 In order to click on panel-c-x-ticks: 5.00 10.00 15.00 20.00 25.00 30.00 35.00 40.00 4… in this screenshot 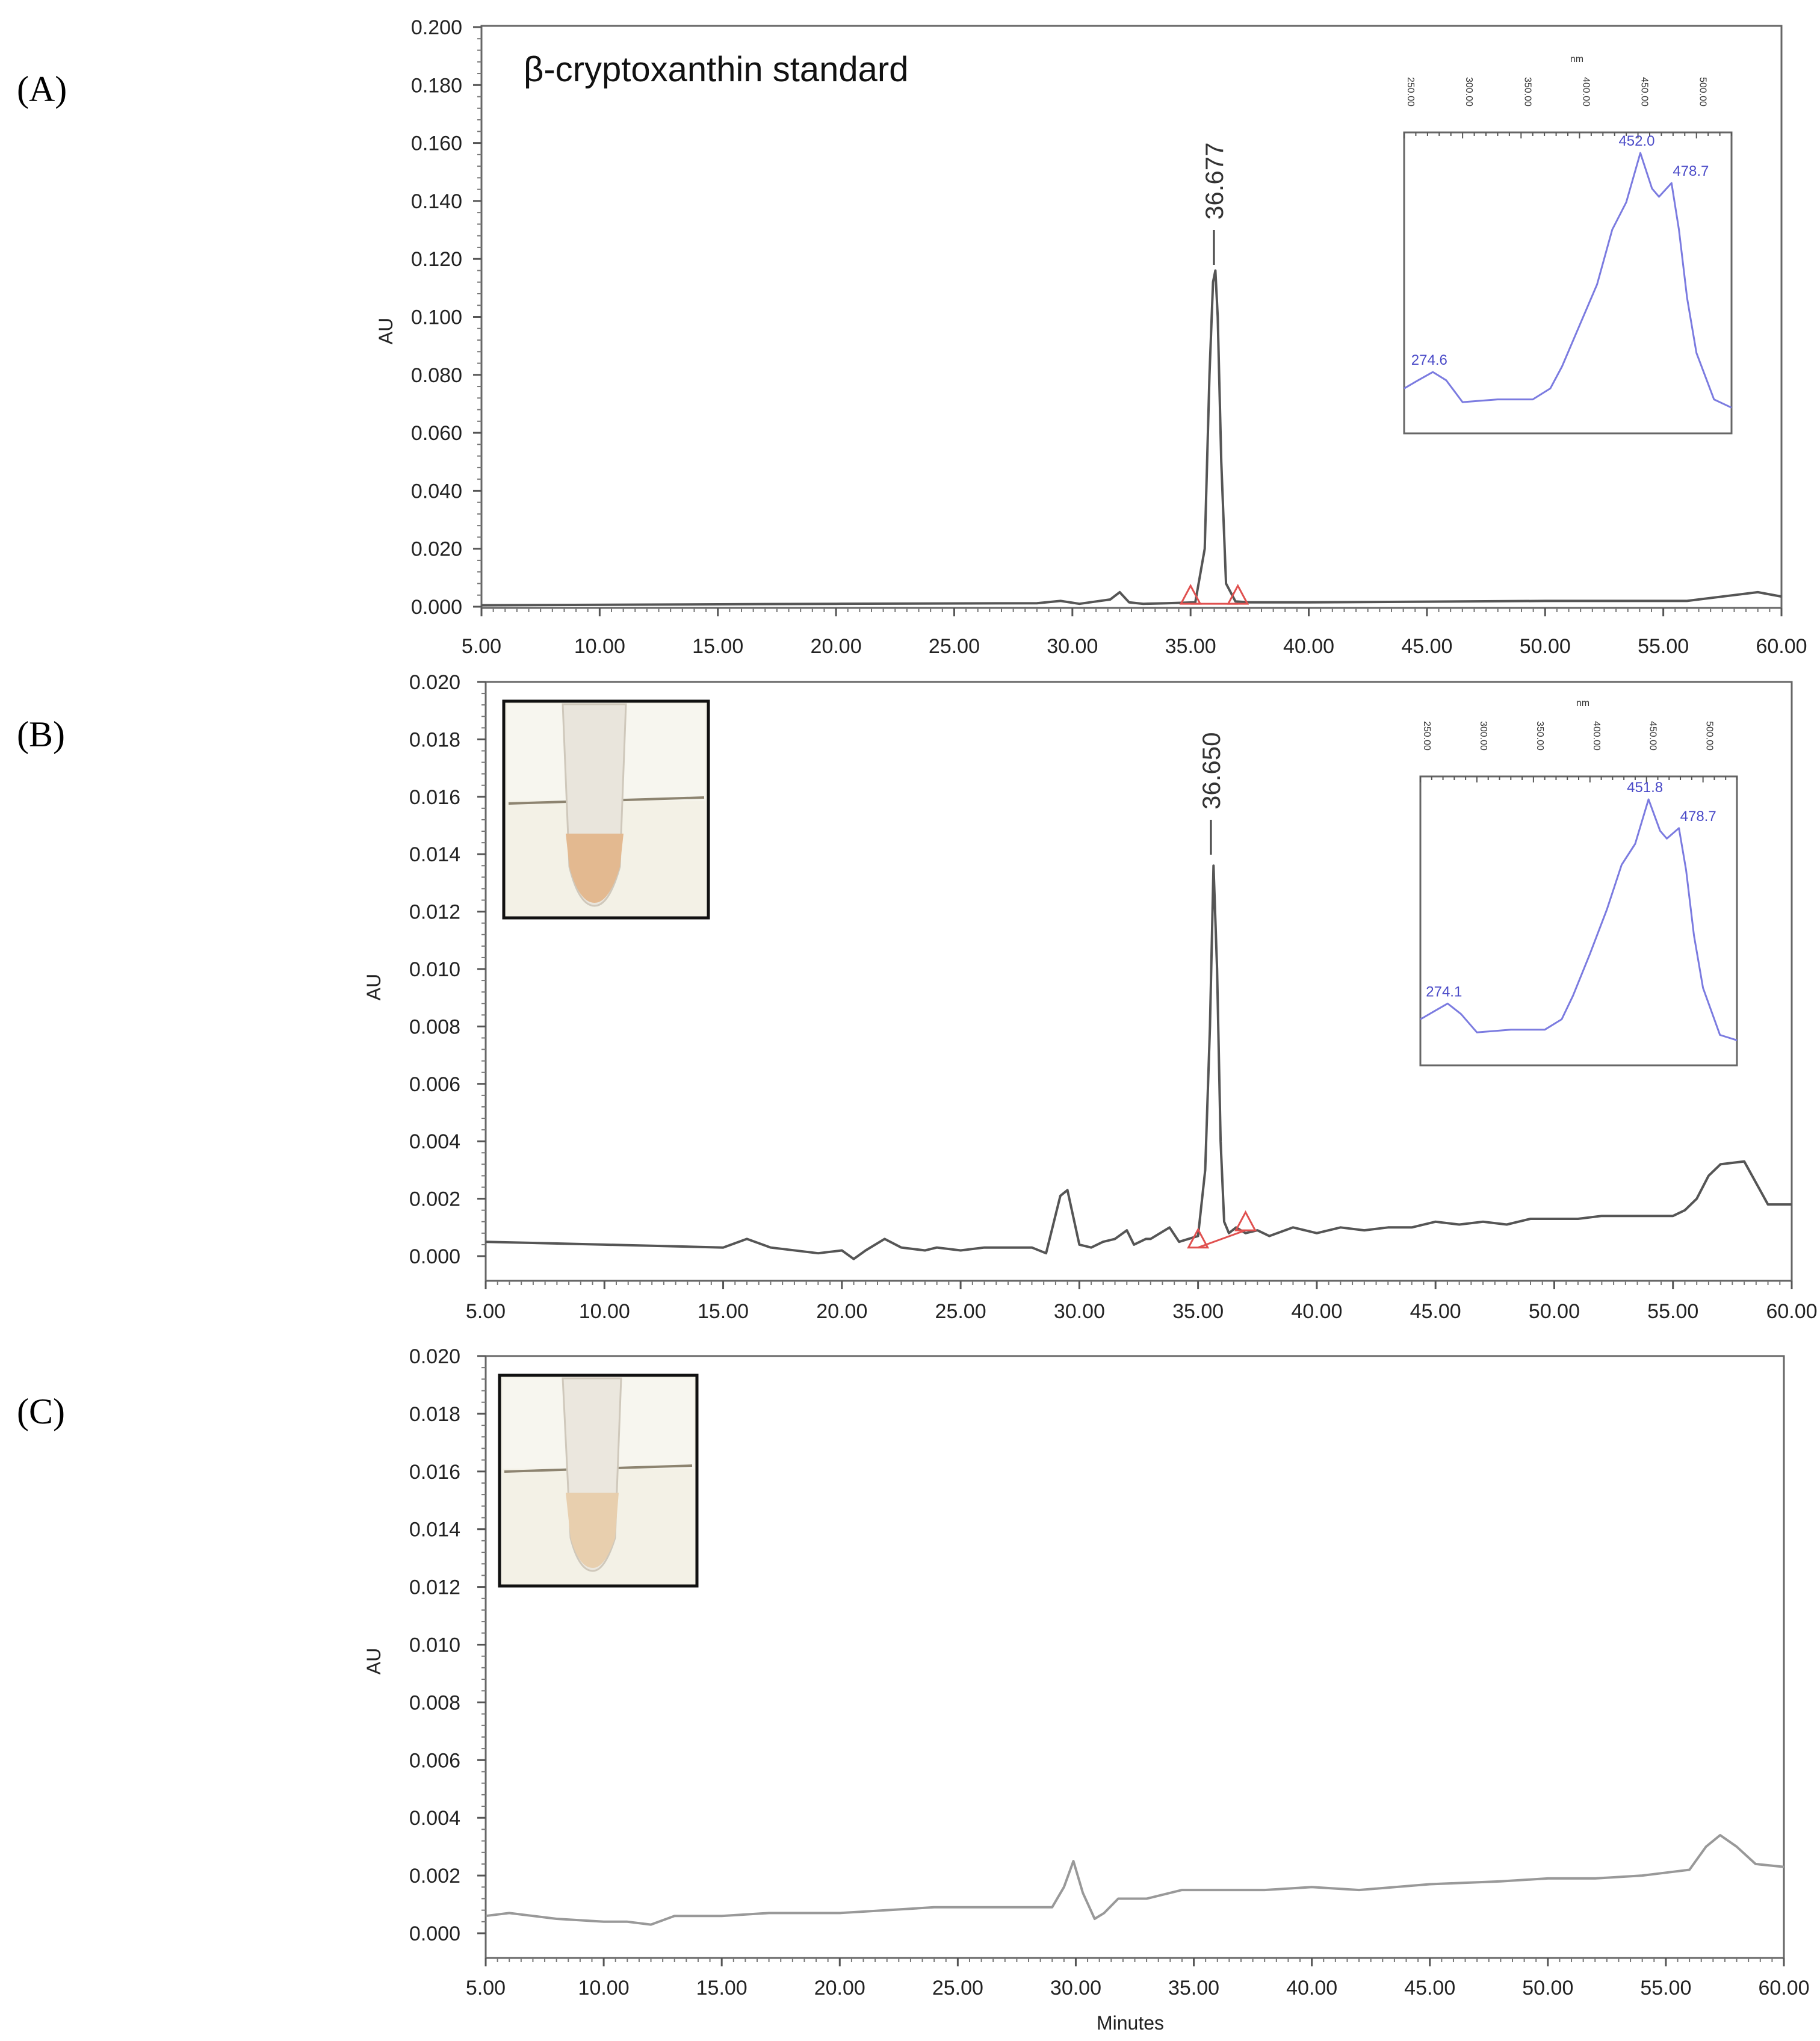, I will do `click(1138, 1978)`.